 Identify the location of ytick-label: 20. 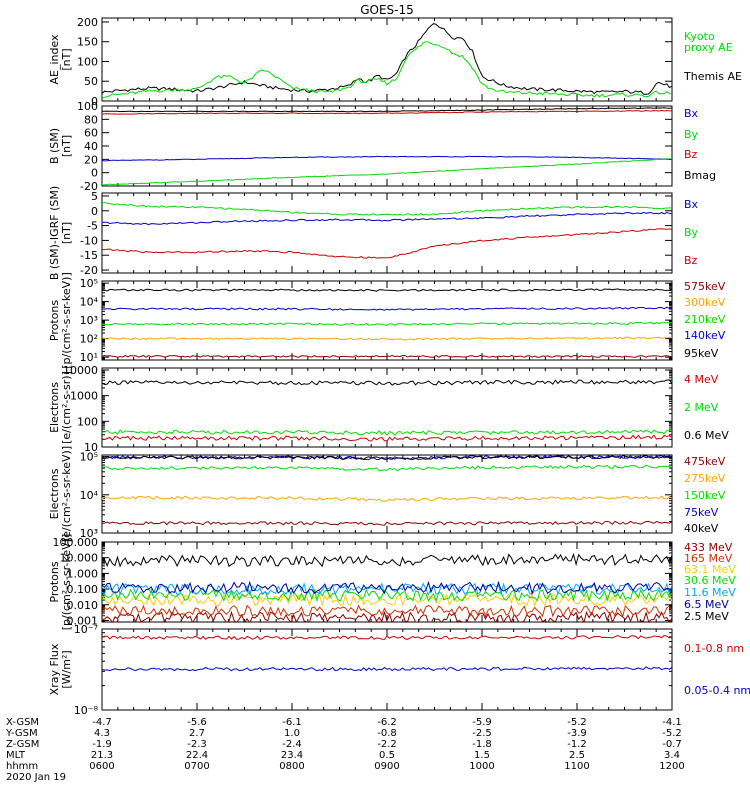
(91, 159).